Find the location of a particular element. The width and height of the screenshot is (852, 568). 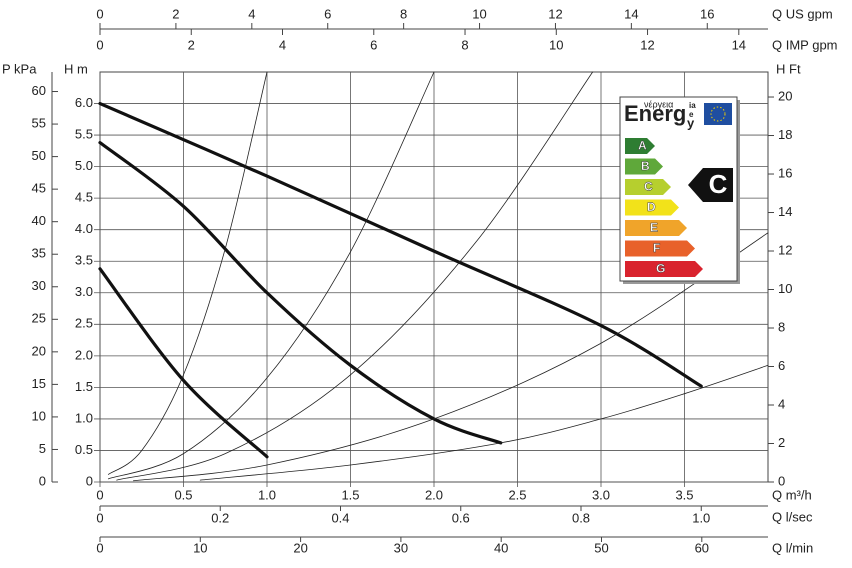

class-letter: C is located at coordinates (648, 187).